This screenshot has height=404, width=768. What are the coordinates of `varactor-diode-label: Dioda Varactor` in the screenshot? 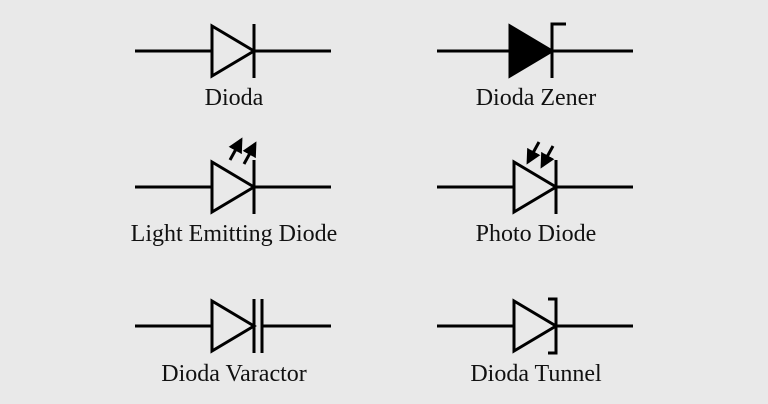 It's located at (234, 374).